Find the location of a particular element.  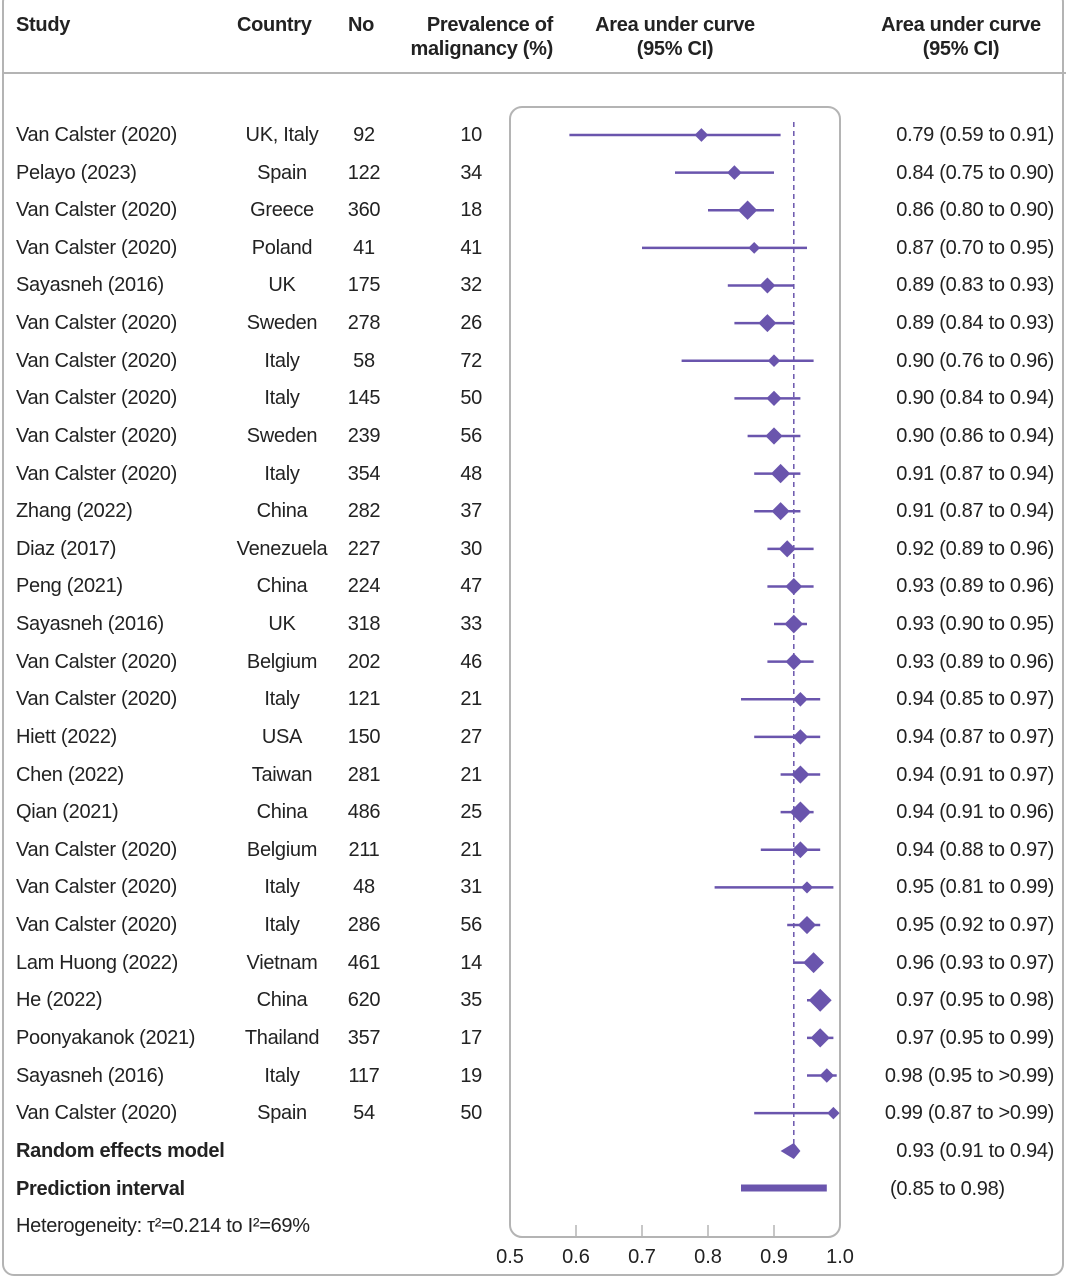

auc-ci-label: 0.89 (0.84 to 0.93) is located at coordinates (975, 323).